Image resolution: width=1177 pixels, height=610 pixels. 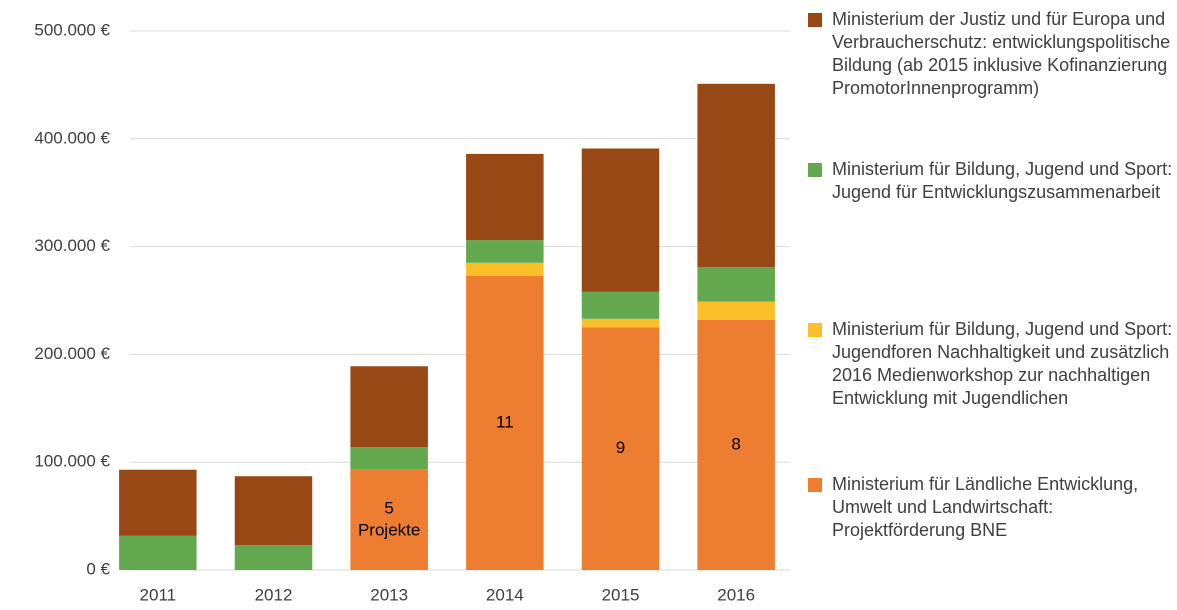 I want to click on y-tick-label: 500.000 €, so click(x=72, y=29).